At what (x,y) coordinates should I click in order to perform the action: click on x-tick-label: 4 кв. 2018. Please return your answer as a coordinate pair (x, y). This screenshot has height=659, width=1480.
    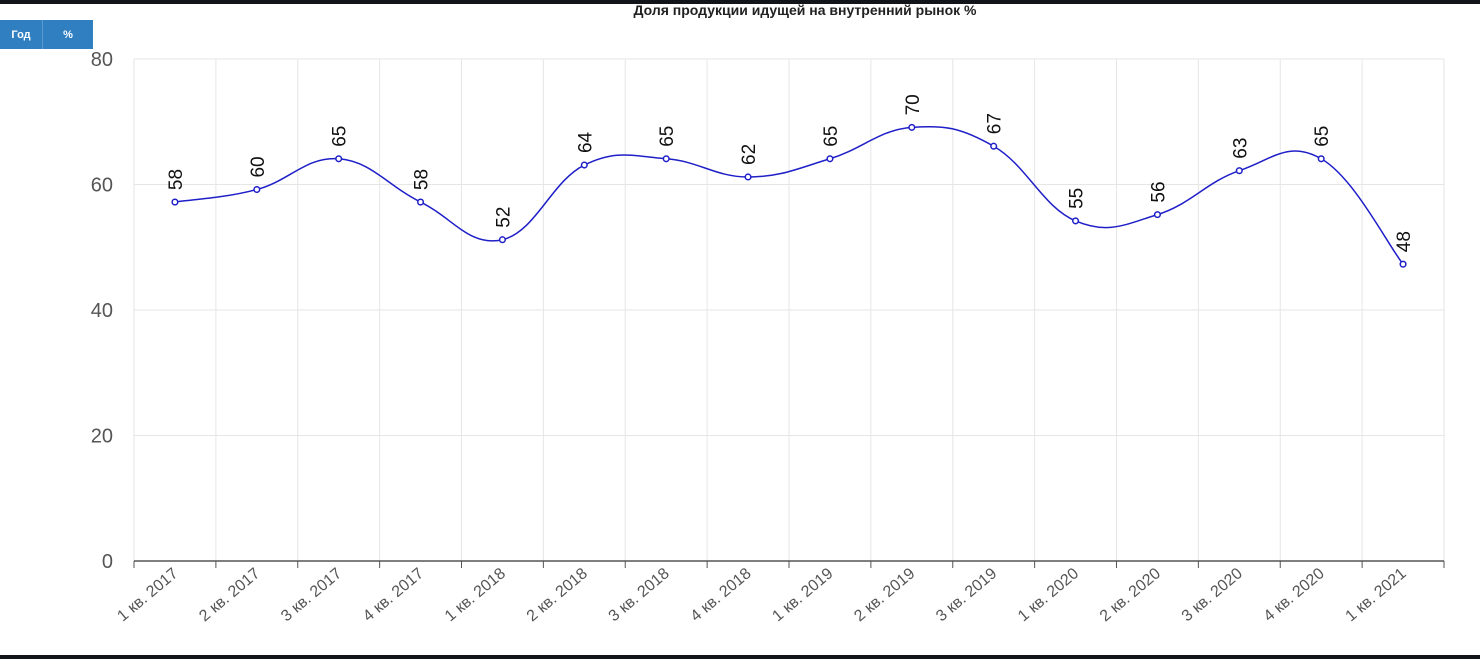
    Looking at the image, I should click on (721, 595).